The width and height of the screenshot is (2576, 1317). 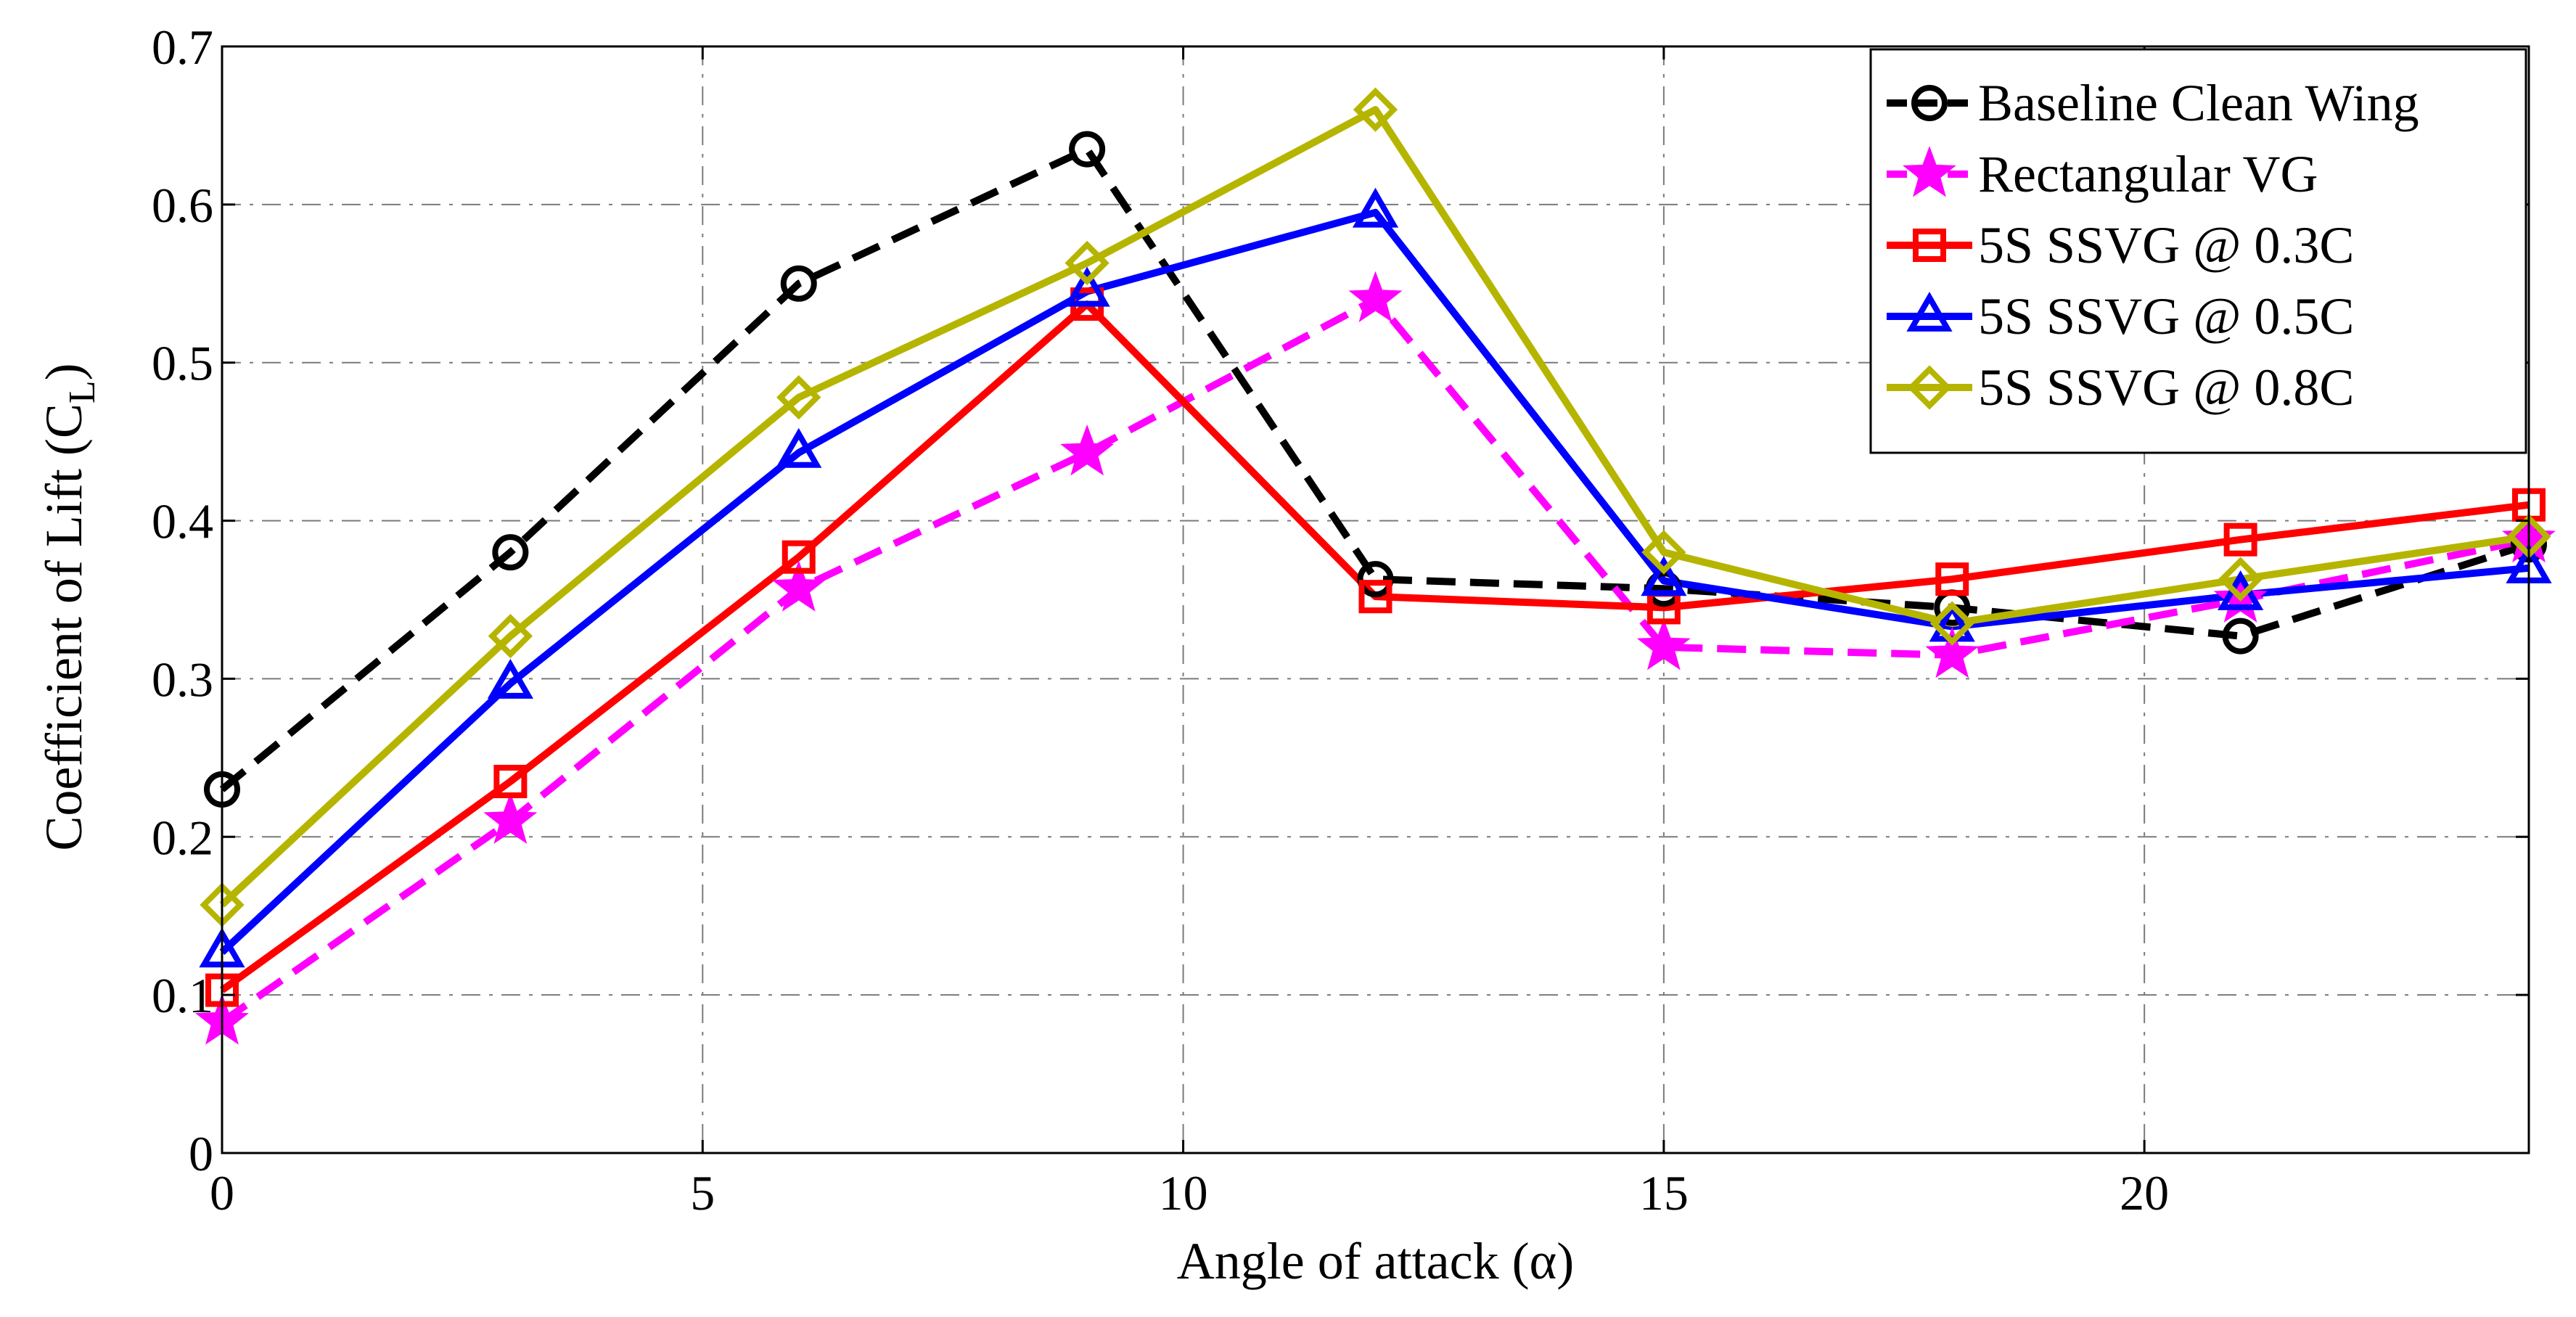 What do you see at coordinates (2198, 103) in the screenshot?
I see `legend-label: Baseline Clean Wing` at bounding box center [2198, 103].